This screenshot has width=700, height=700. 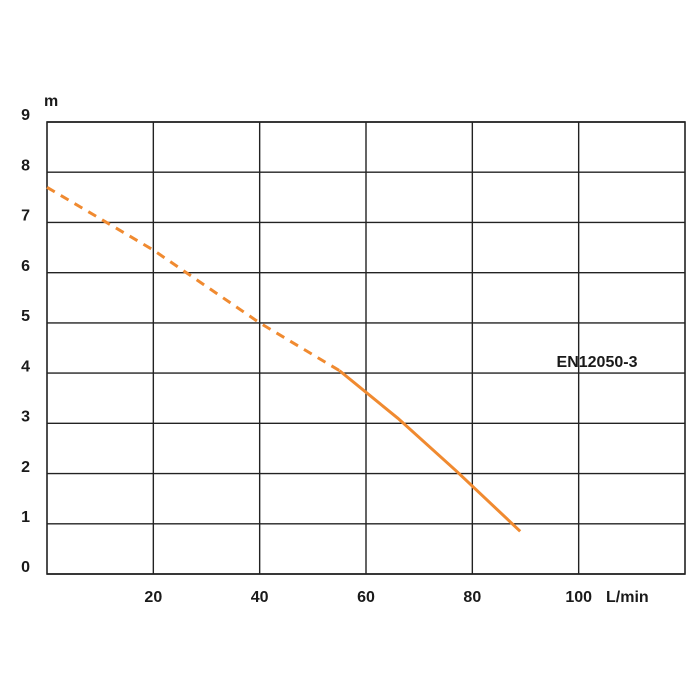 I want to click on y-axis-label: m, so click(x=51, y=101).